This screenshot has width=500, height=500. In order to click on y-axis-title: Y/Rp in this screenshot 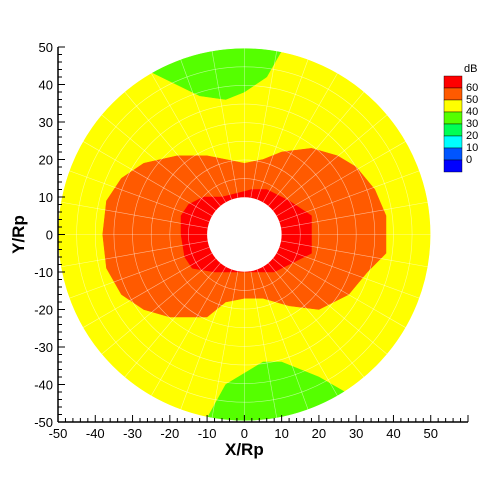, I will do `click(18, 234)`.